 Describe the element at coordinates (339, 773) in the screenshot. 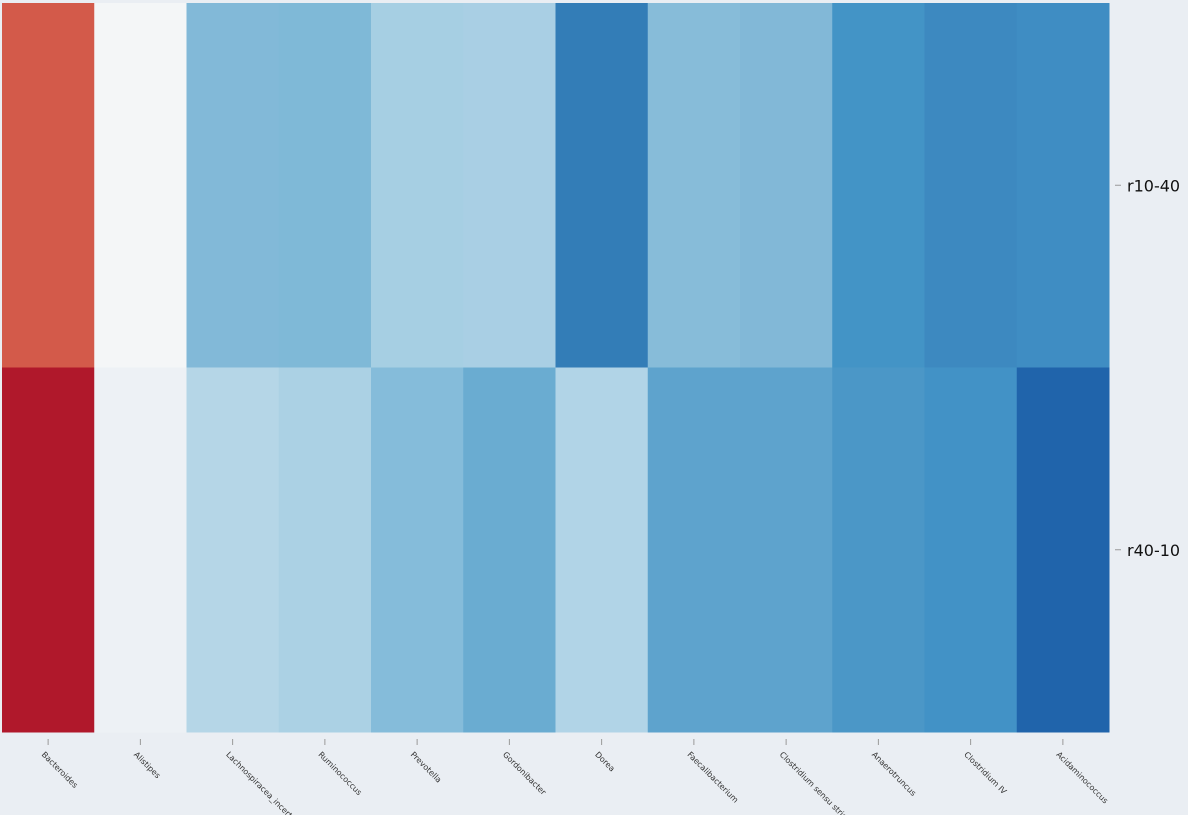

I see `x-tick-label: Ruminococcus` at that location.